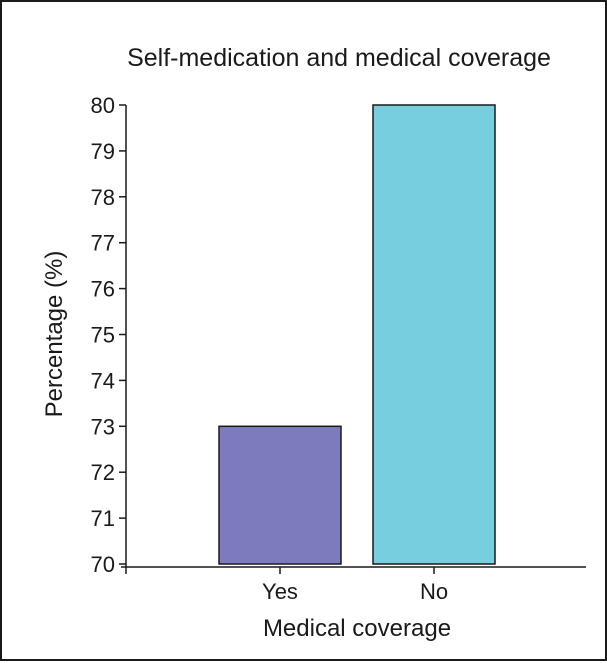 This screenshot has height=663, width=607. What do you see at coordinates (103, 105) in the screenshot?
I see `y-tick-label: 80` at bounding box center [103, 105].